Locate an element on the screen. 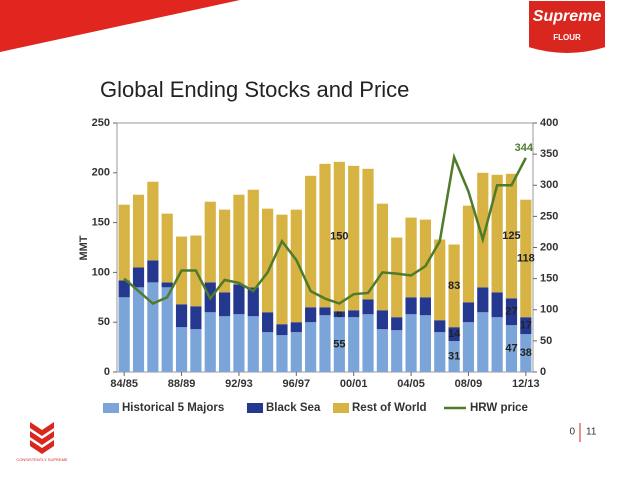 The image size is (638, 484). legend-label: Black Sea is located at coordinates (293, 408).